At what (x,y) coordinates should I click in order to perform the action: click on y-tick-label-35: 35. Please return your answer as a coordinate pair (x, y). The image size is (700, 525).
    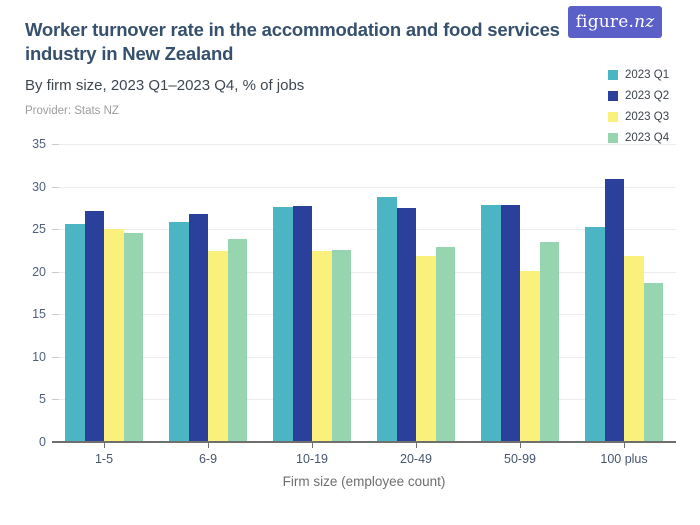
    Looking at the image, I should click on (39, 143).